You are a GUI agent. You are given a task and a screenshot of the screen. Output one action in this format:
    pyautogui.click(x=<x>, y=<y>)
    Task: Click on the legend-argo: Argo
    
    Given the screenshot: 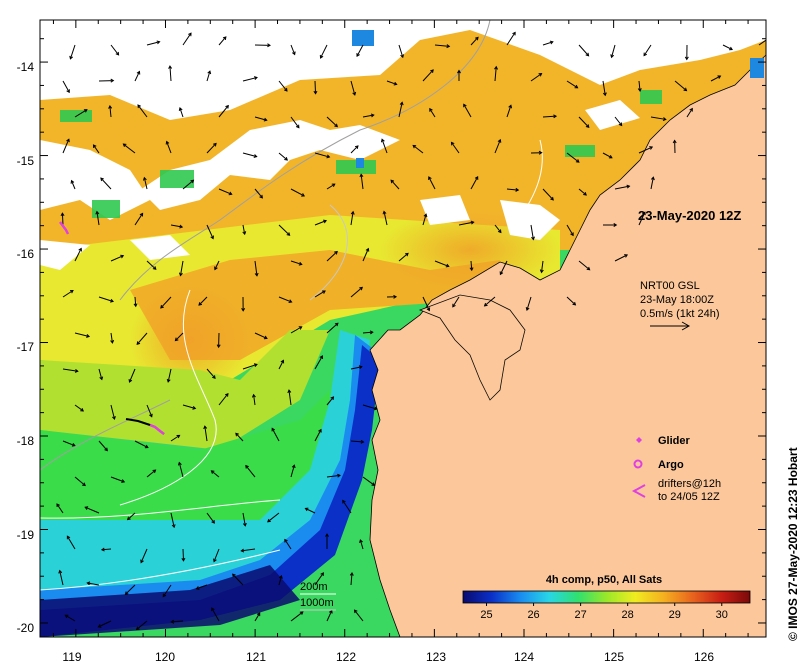 What is the action you would take?
    pyautogui.click(x=671, y=465)
    